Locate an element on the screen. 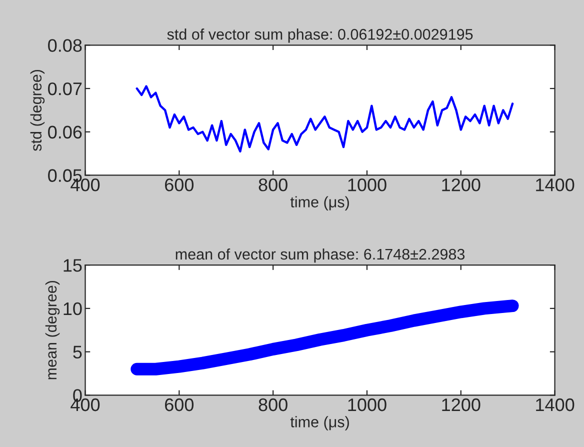 Image resolution: width=584 pixels, height=447 pixels. y-tick-label: 5 is located at coordinates (77, 352).